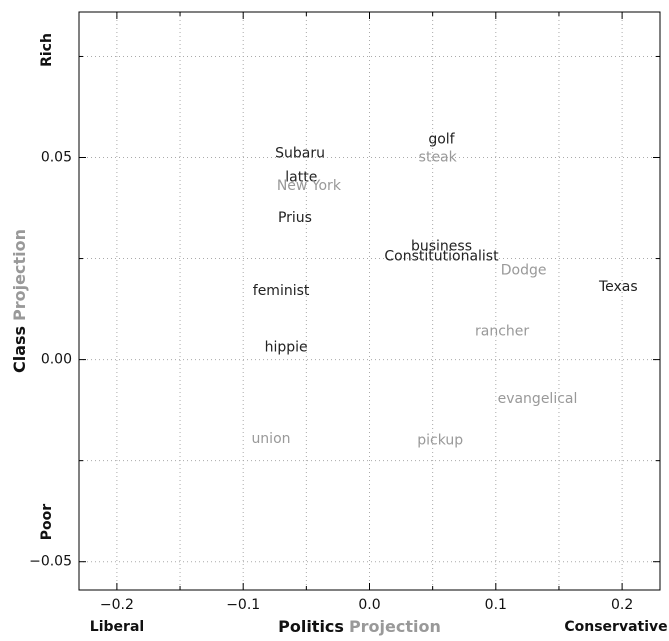 The image size is (669, 641). What do you see at coordinates (300, 153) in the screenshot?
I see `word-point: Subaru` at bounding box center [300, 153].